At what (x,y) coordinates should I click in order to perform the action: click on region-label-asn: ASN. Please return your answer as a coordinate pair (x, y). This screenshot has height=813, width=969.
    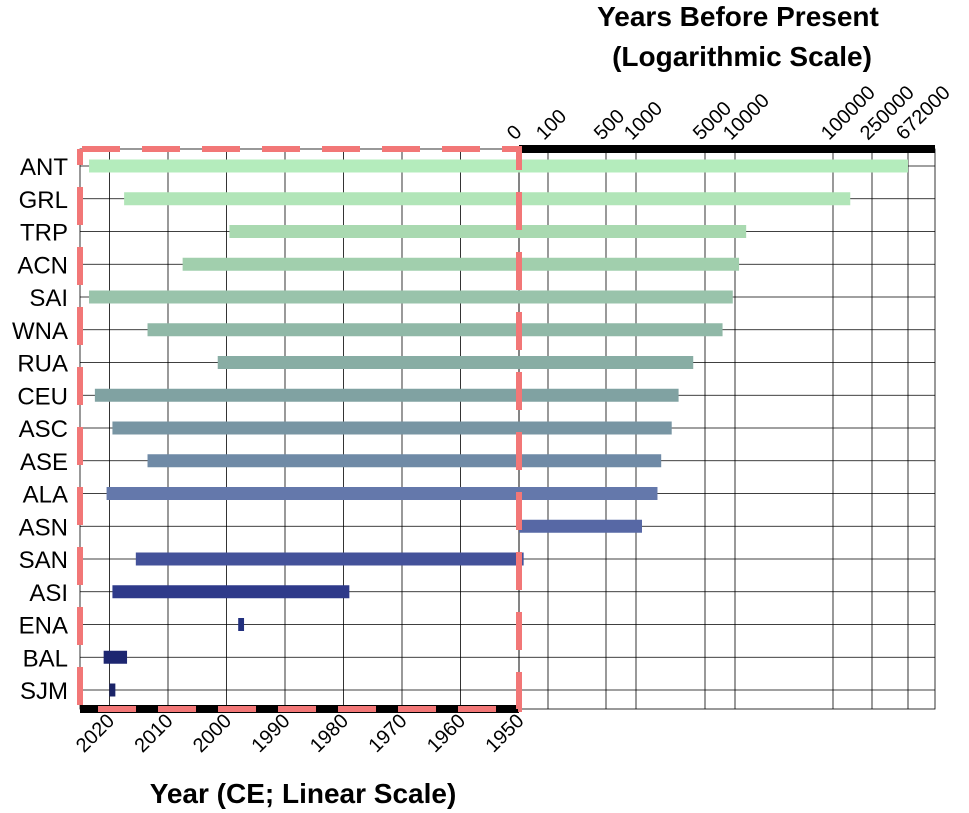
    Looking at the image, I should click on (43, 527).